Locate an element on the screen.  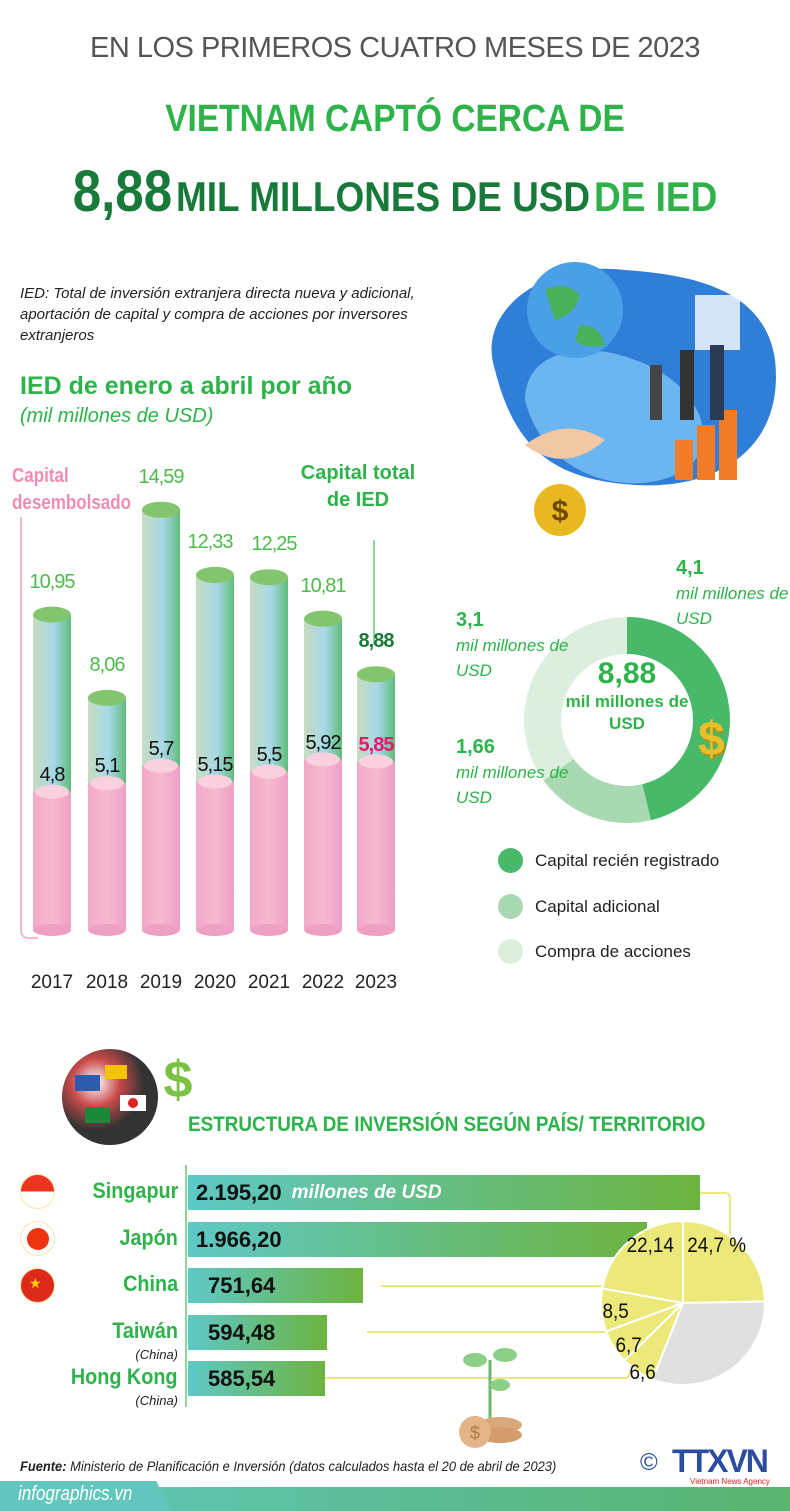
fdi-composition-donut is located at coordinates (627, 720).